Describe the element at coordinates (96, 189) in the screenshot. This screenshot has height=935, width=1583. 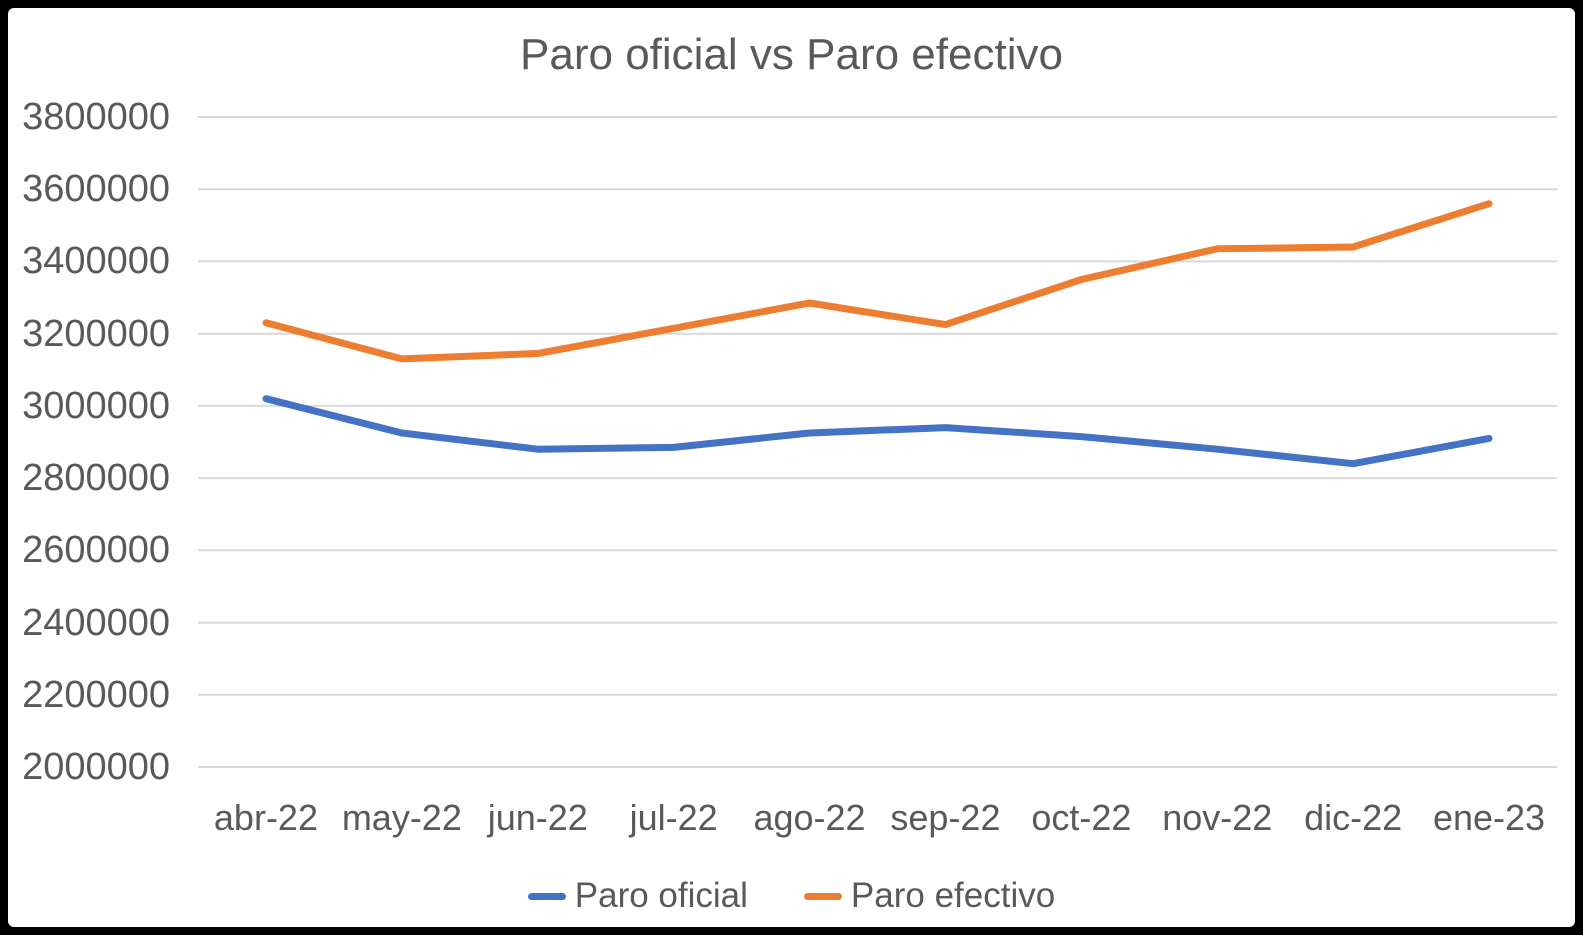
I see `y-tick-label: 3600000` at that location.